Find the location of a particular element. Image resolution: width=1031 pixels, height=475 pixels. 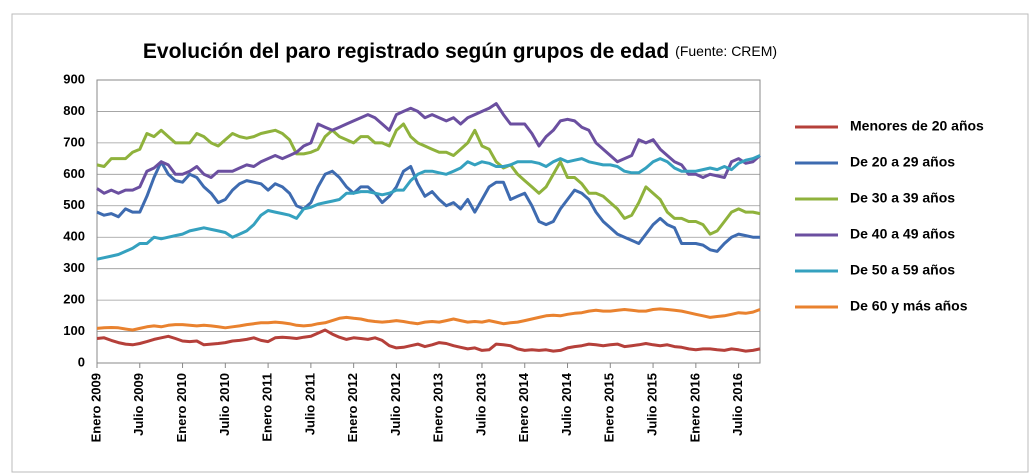

legend-label: De 50 a 59 años is located at coordinates (902, 270).